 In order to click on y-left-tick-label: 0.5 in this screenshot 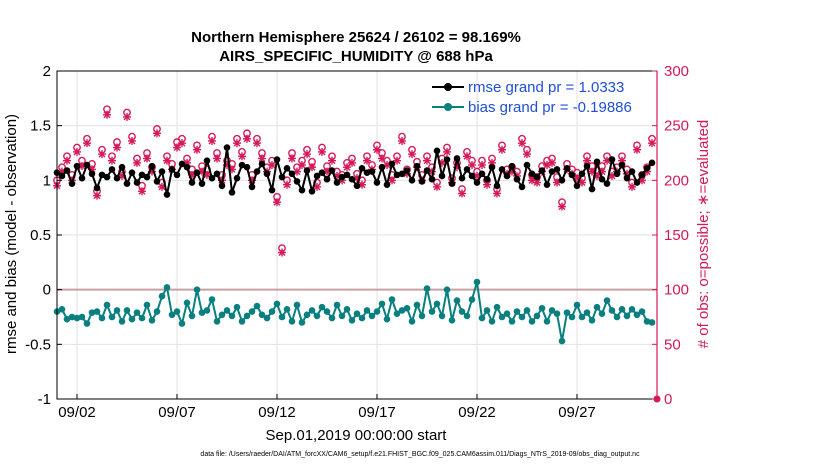, I will do `click(40, 235)`.